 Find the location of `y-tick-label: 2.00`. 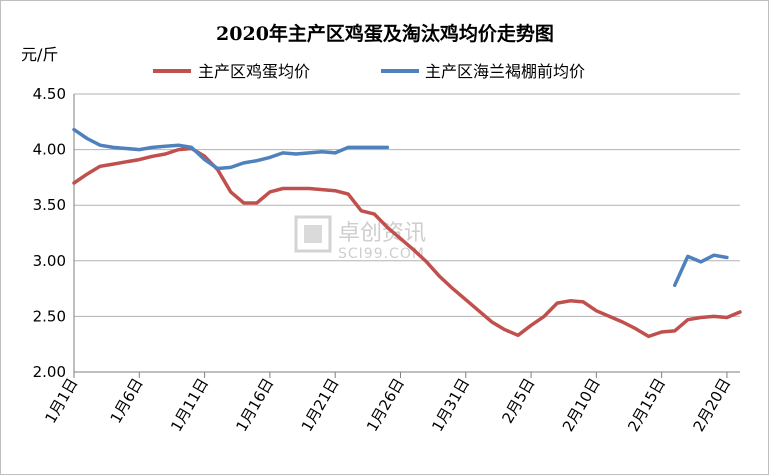

y-tick-label: 2.00 is located at coordinates (49, 372).